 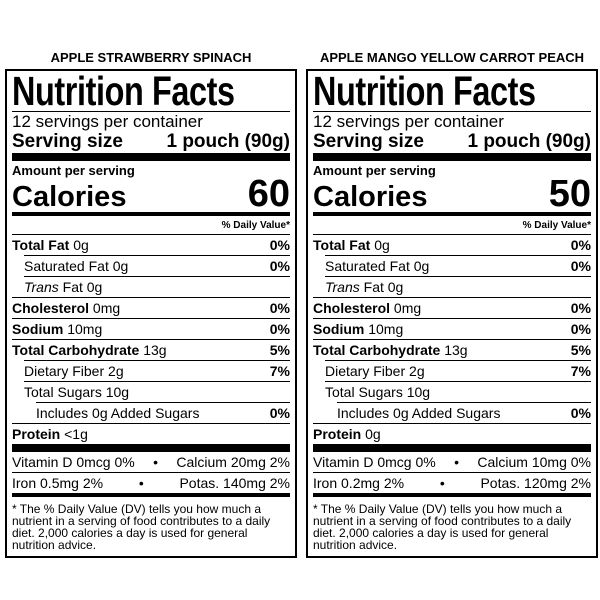 I want to click on nutrient-row: Protein 0g, so click(x=452, y=433).